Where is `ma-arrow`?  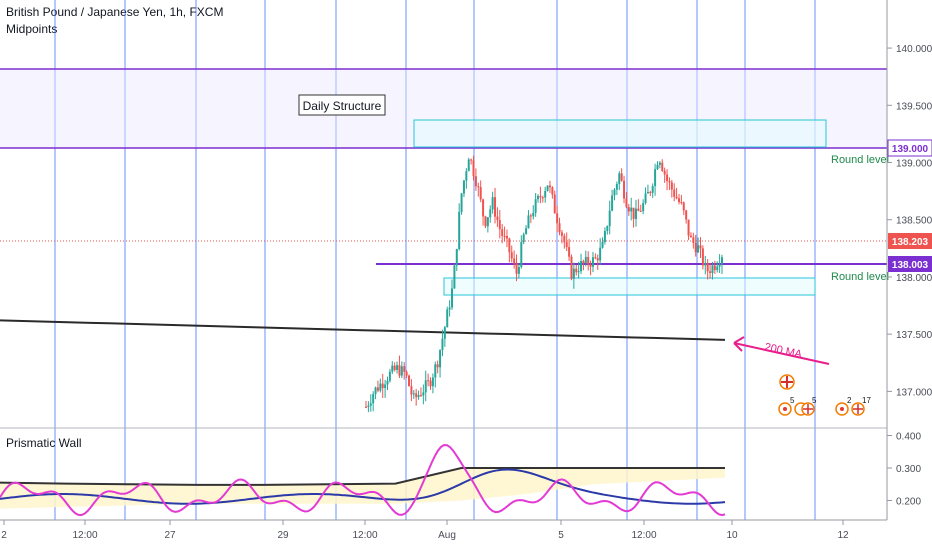
ma-arrow is located at coordinates (781, 350).